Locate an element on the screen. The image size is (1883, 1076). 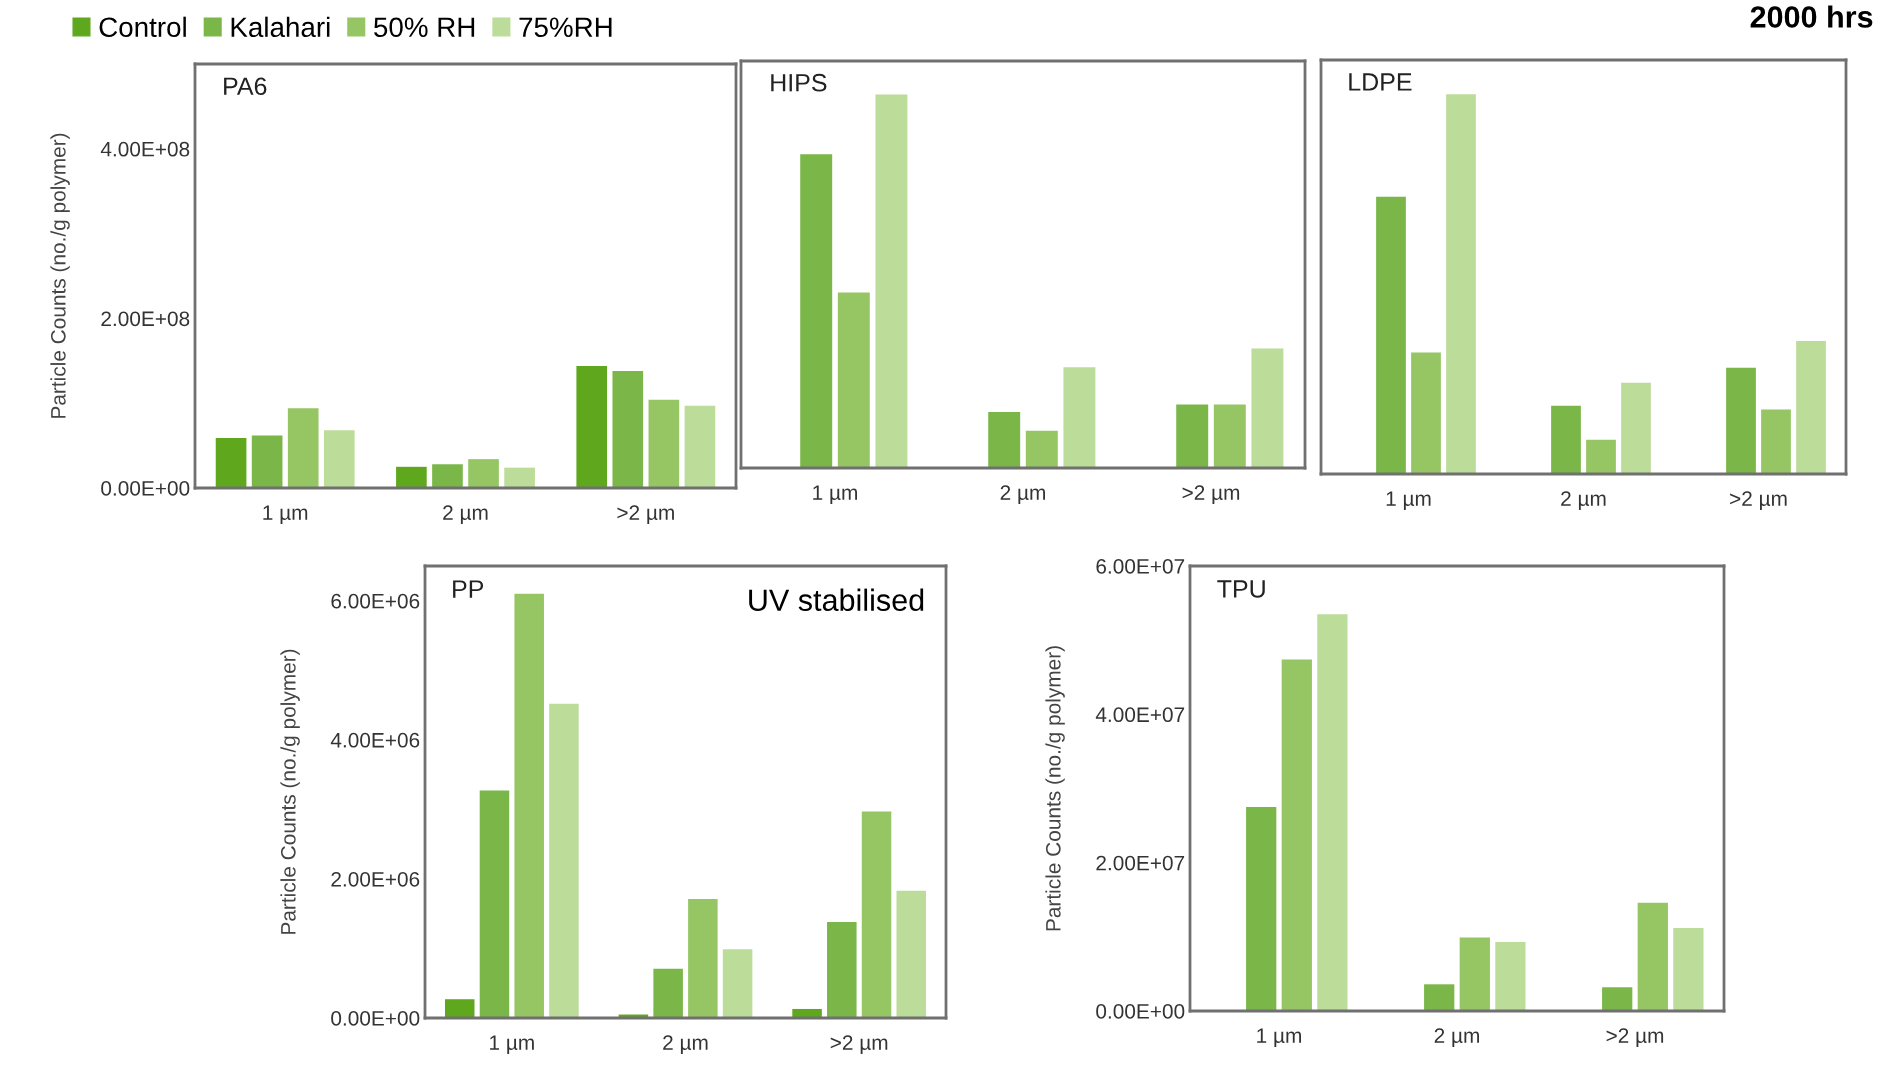
chart-title: HIPS is located at coordinates (799, 82).